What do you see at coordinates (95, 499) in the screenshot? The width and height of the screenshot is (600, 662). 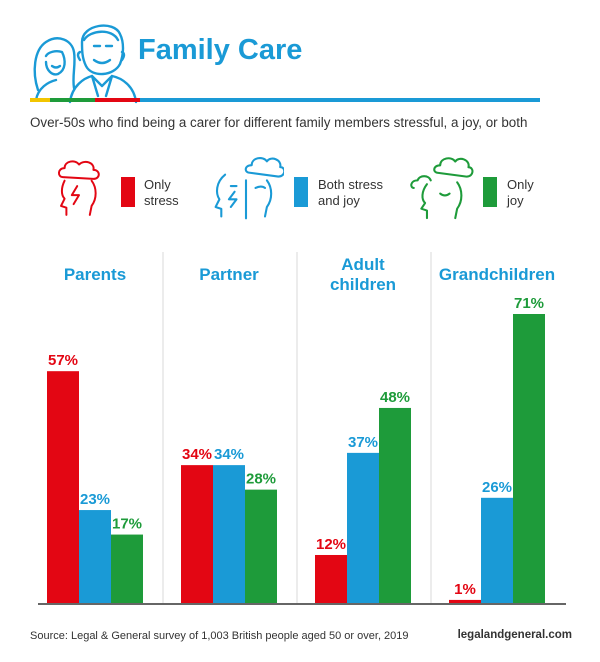 I see `value-label-parents-both-stress-and-joy: 23%` at bounding box center [95, 499].